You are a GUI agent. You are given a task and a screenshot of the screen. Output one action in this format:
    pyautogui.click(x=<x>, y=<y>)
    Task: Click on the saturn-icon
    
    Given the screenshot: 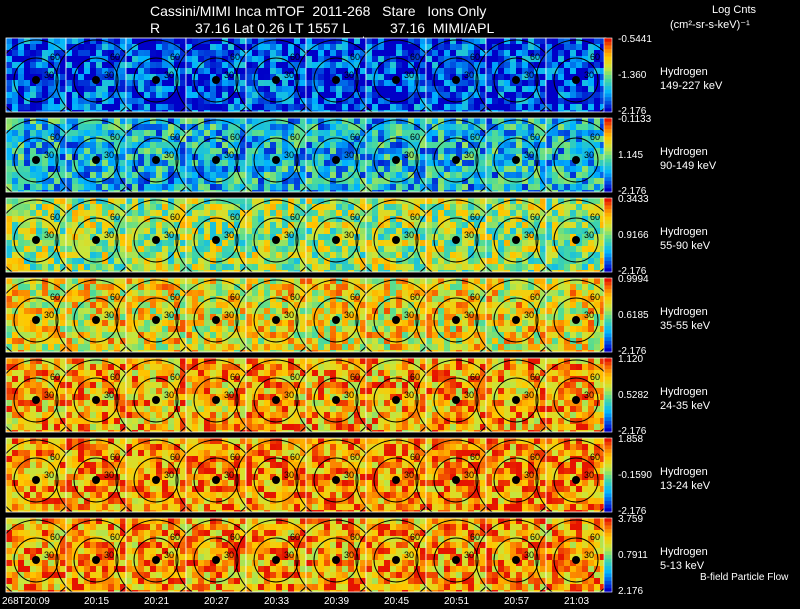 What is the action you would take?
    pyautogui.click(x=276, y=80)
    